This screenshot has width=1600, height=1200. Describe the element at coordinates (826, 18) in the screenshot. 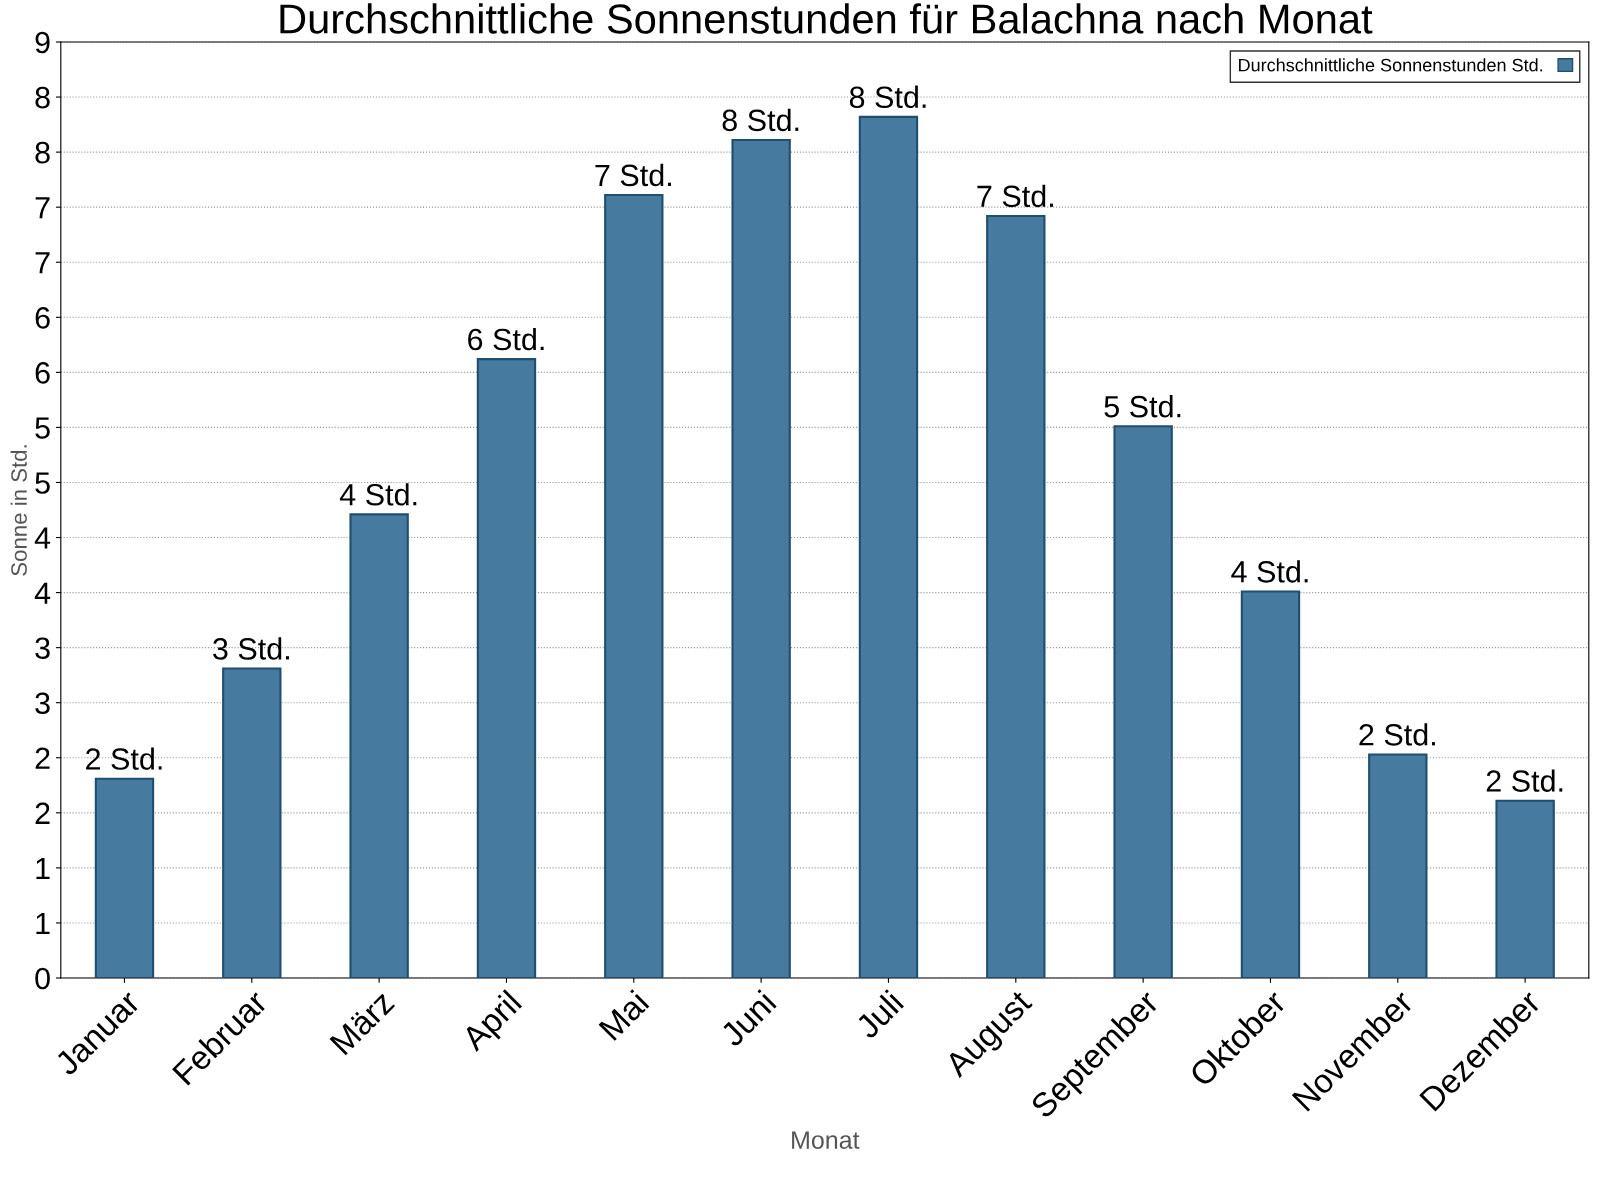

I see `chart-title: Durchschnittliche Sonnenstunden für Balachna nach Monat` at that location.